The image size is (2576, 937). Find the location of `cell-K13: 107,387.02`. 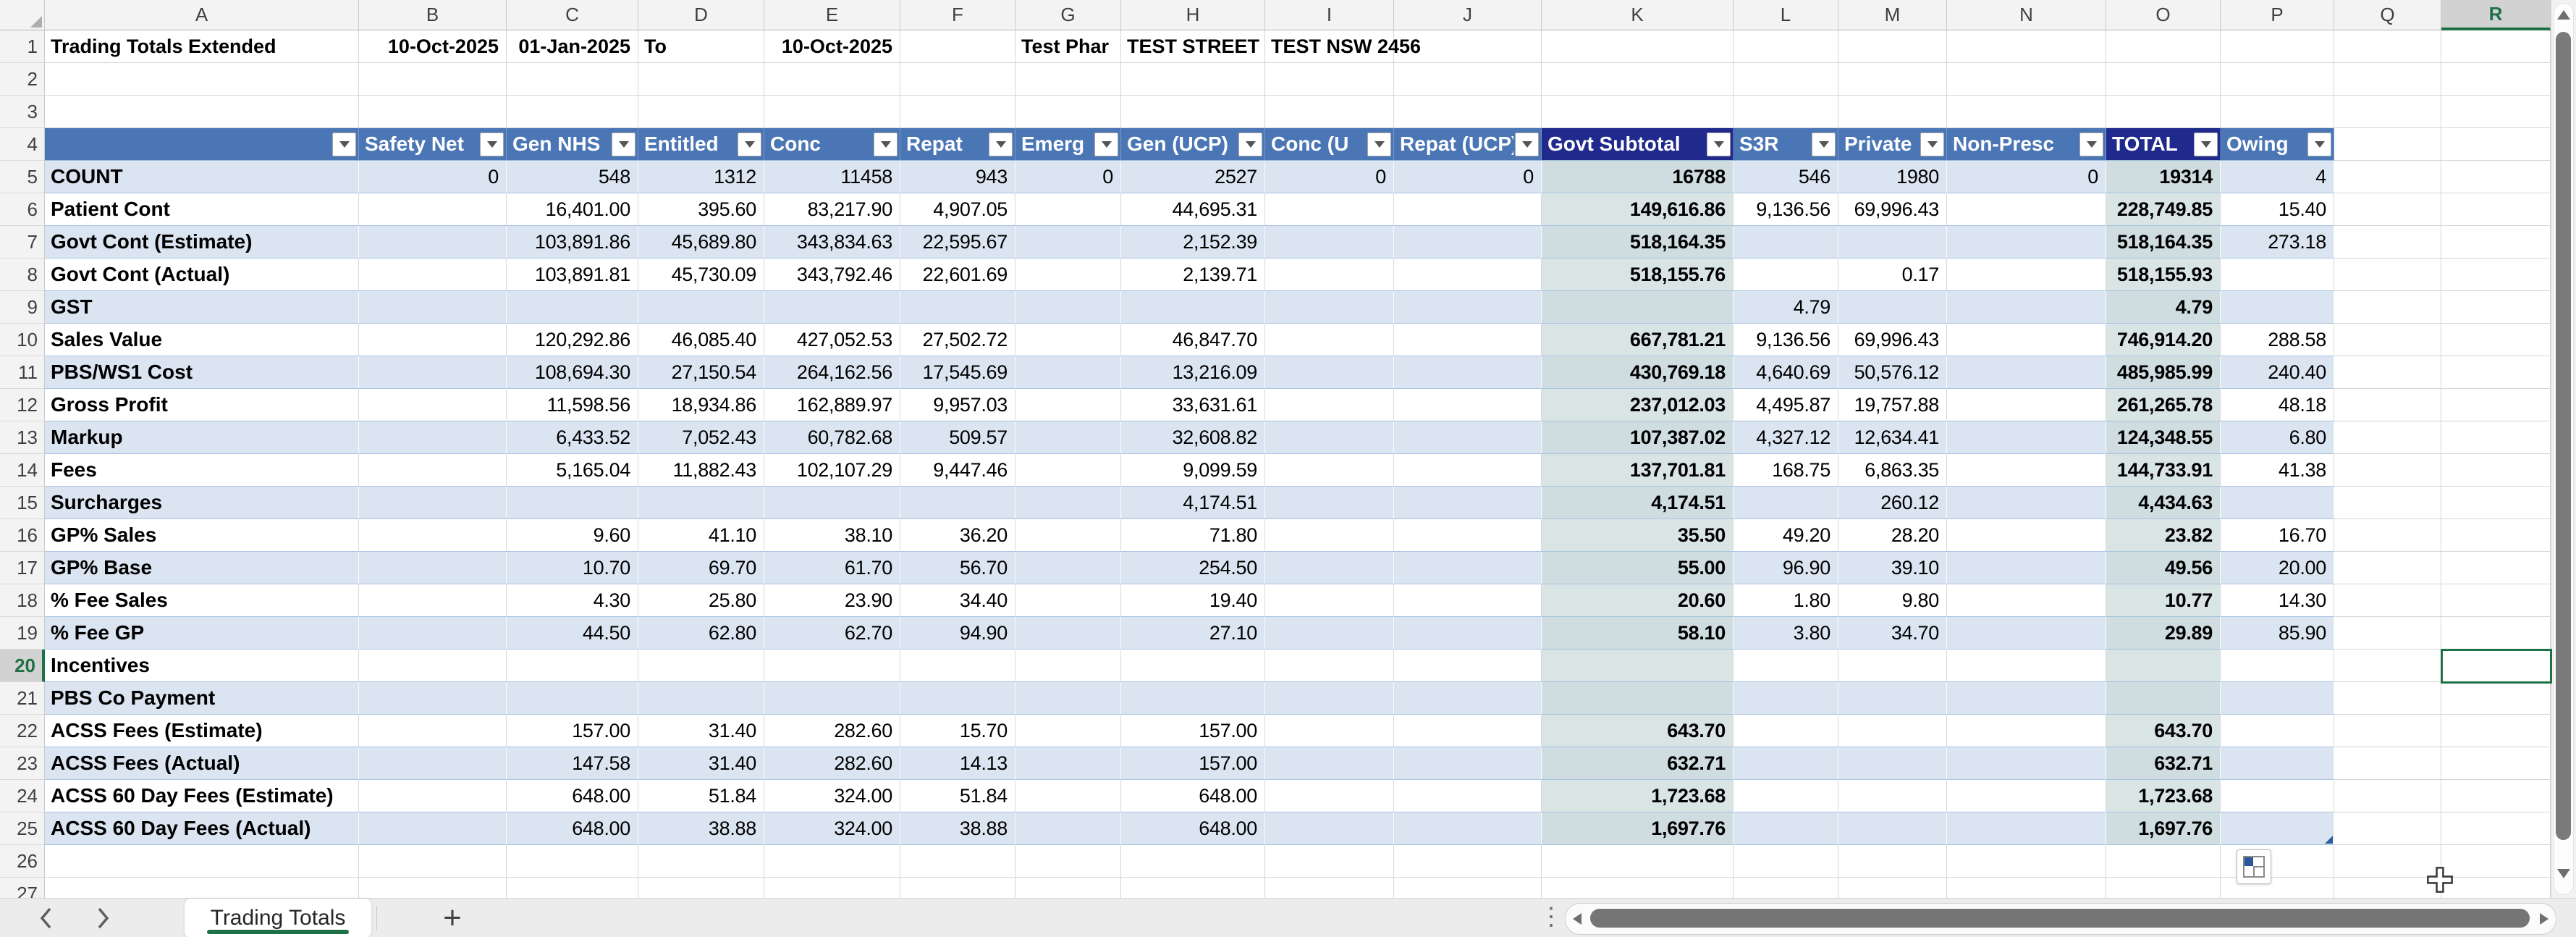

cell-K13: 107,387.02 is located at coordinates (1637, 437).